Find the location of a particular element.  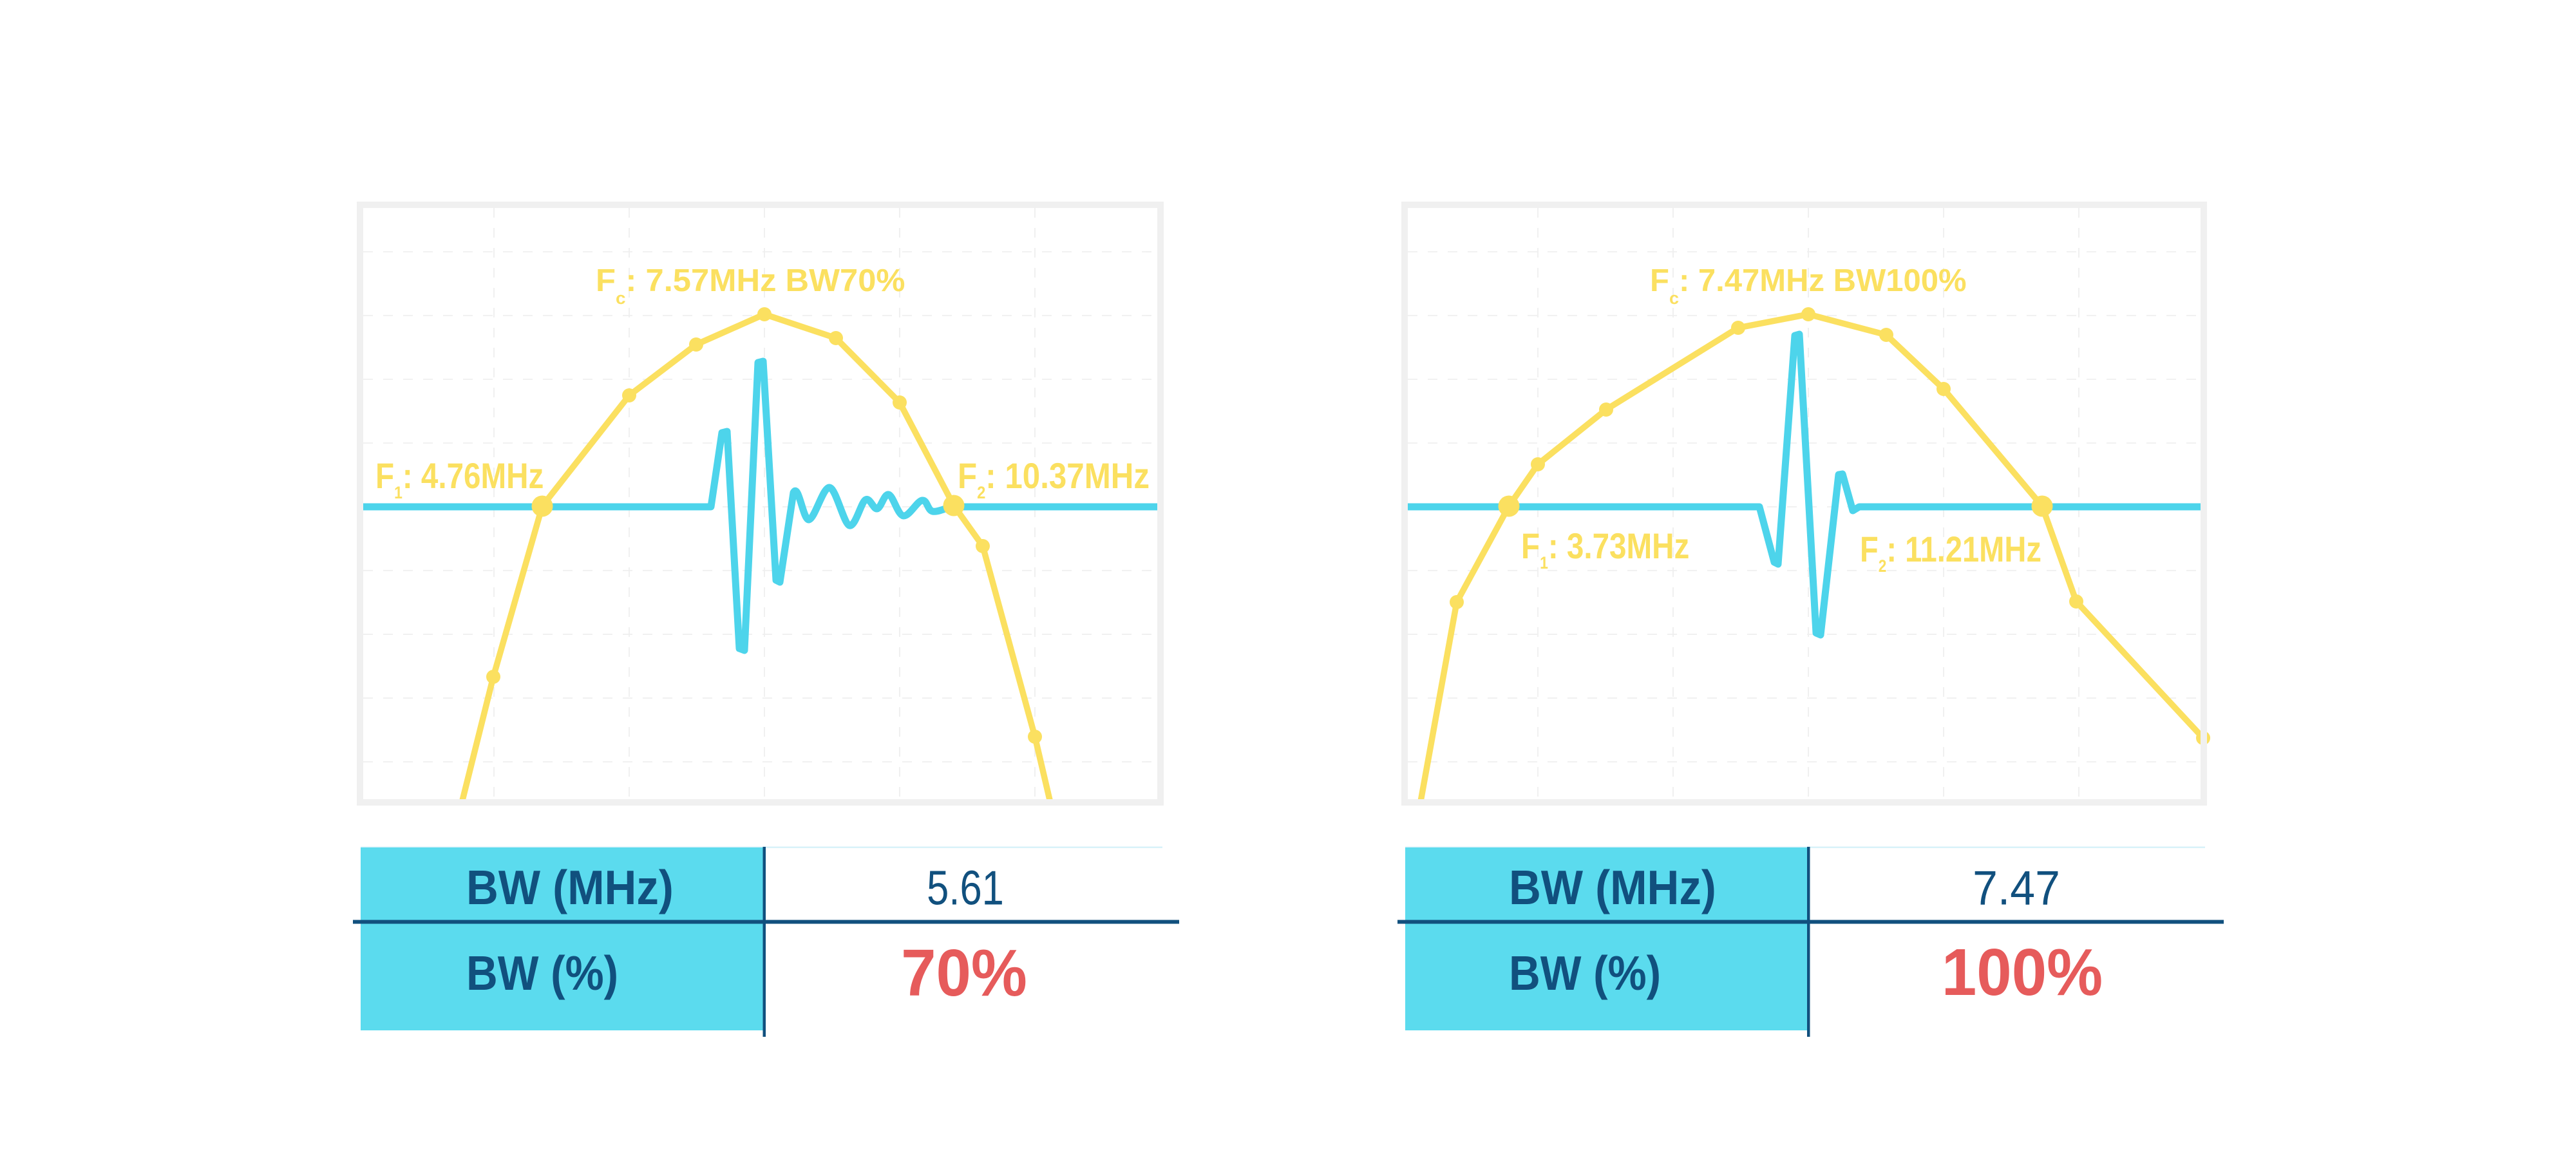

svg-text: F2: 10.37MHz is located at coordinates (1054, 479).